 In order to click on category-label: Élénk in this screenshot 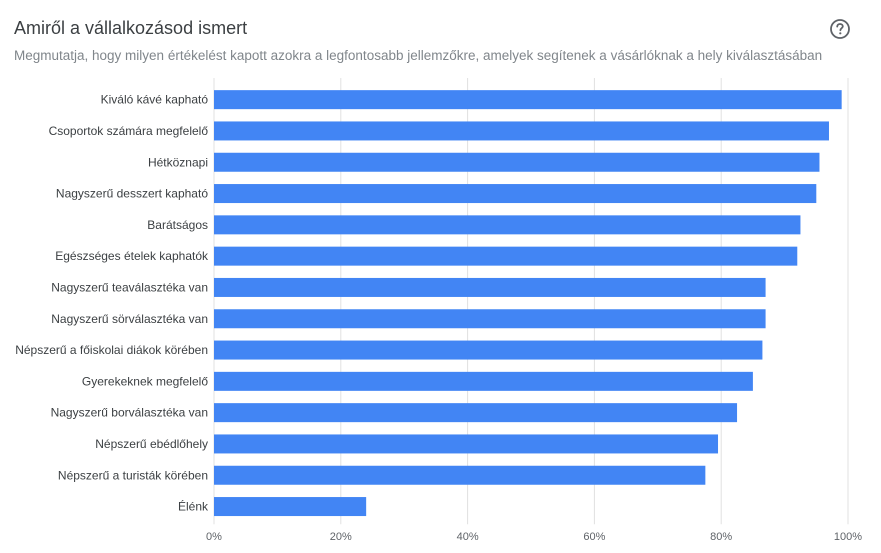, I will do `click(193, 506)`.